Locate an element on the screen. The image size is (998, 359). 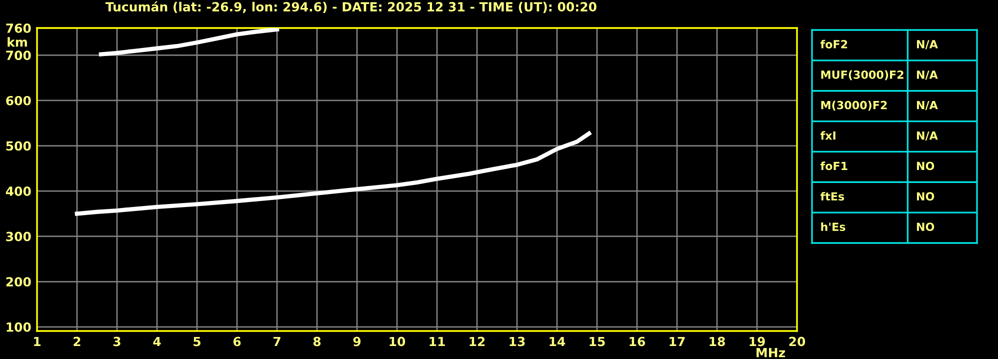
category-label: M(3000)F2 is located at coordinates (854, 105).